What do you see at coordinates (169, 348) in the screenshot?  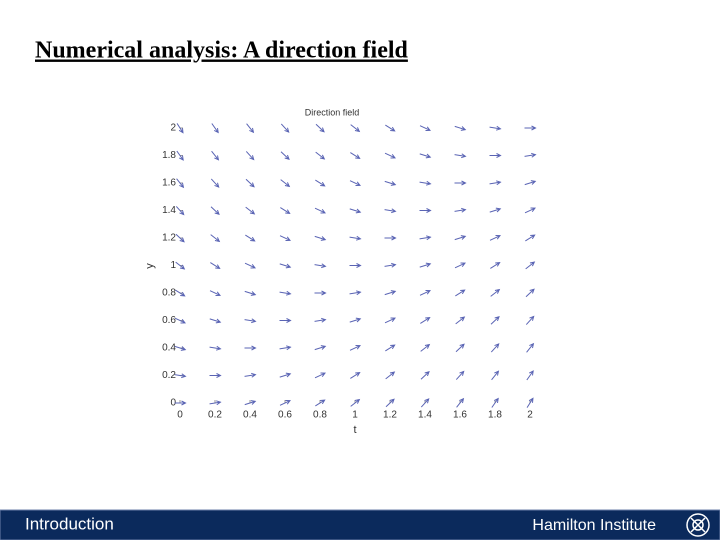 I see `y-tick-label: 0.4` at bounding box center [169, 348].